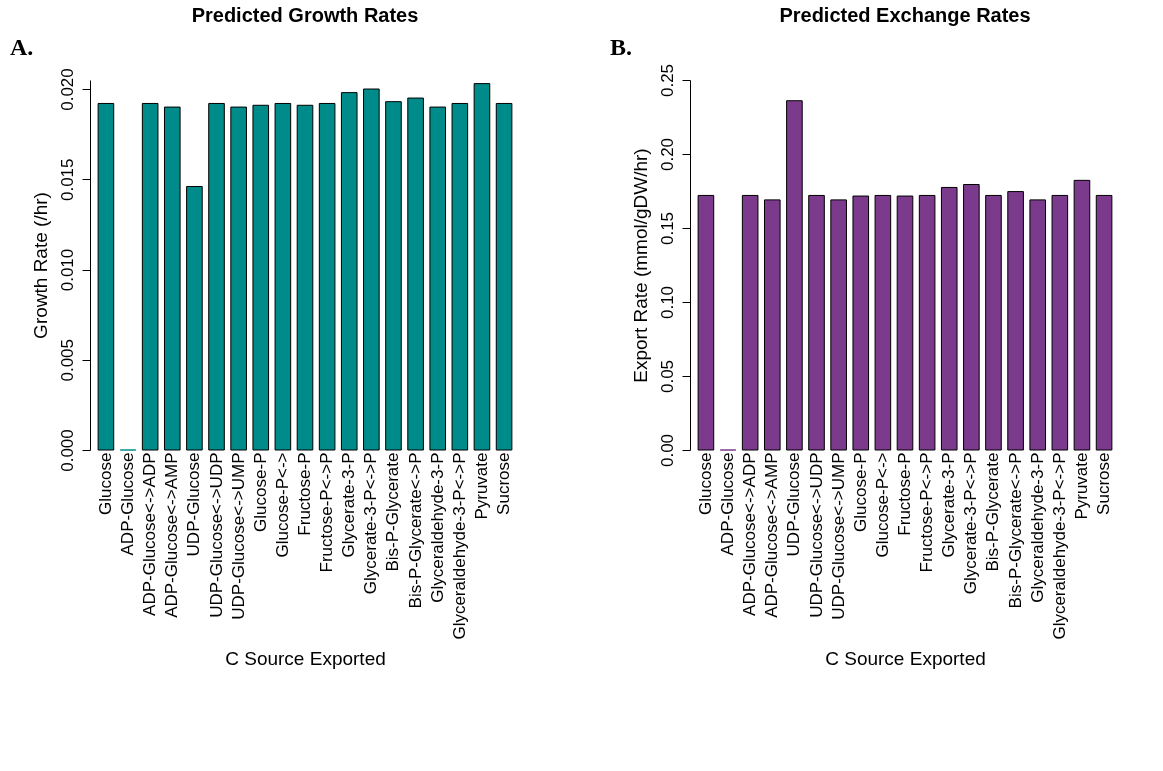 Image resolution: width=1163 pixels, height=771 pixels. Describe the element at coordinates (67, 270) in the screenshot. I see `y-tick-label: 0.010` at that location.